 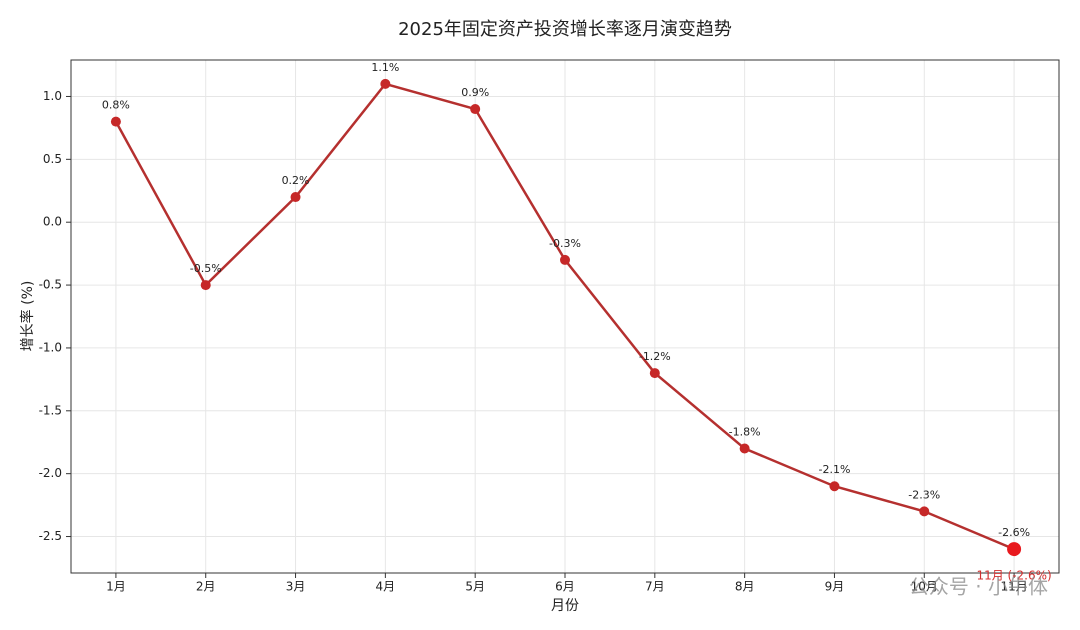 I want to click on x-tick-label: 11月, so click(x=1013, y=587).